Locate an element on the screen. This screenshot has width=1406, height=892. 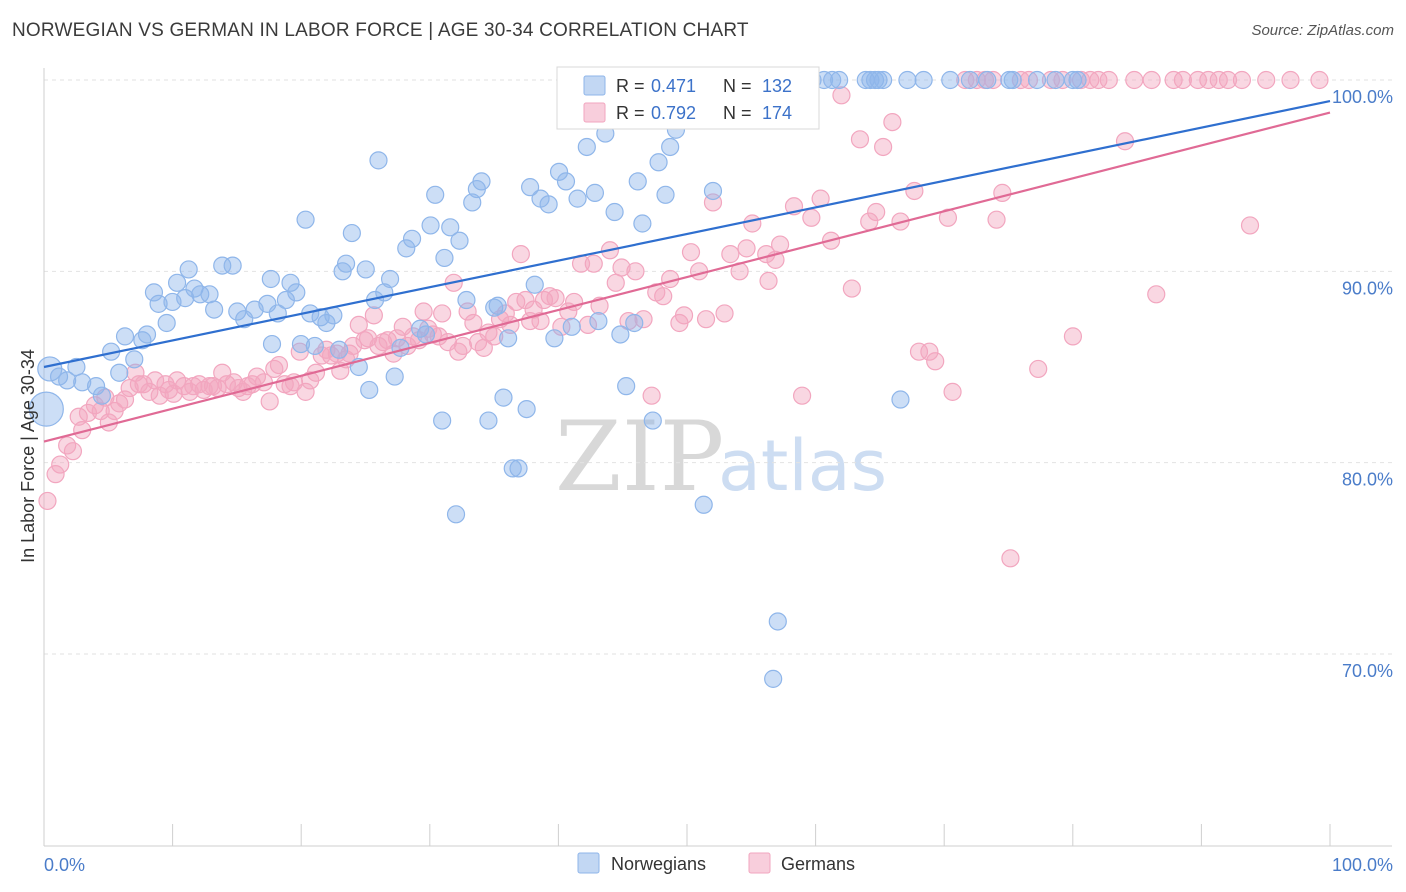
stats-legend: R = 0.471 N = 132 R = 0.792 N = 174 is located at coordinates (688, 98).